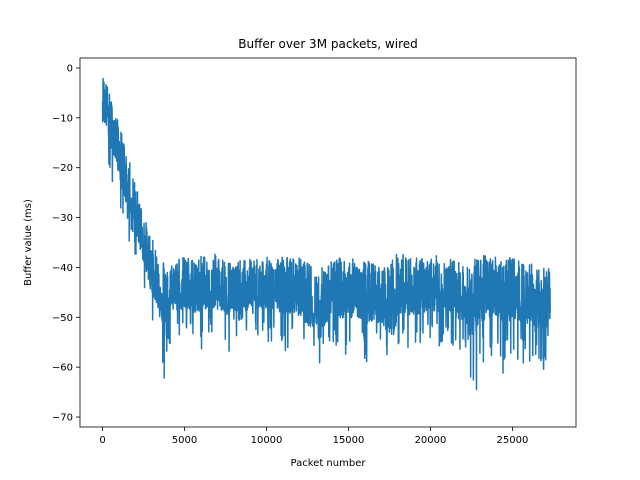 The width and height of the screenshot is (640, 480). Describe the element at coordinates (329, 463) in the screenshot. I see `x-axis-label: Packet number` at that location.